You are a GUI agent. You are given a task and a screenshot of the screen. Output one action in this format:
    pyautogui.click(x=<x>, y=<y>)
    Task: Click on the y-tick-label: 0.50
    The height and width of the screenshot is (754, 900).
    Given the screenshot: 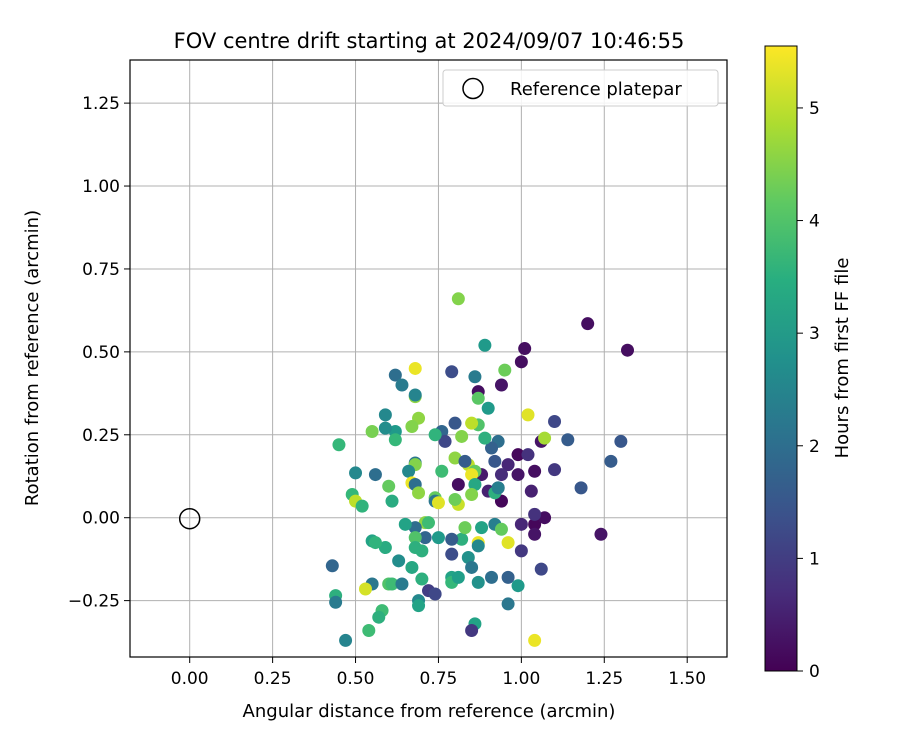 What is the action you would take?
    pyautogui.click(x=101, y=353)
    